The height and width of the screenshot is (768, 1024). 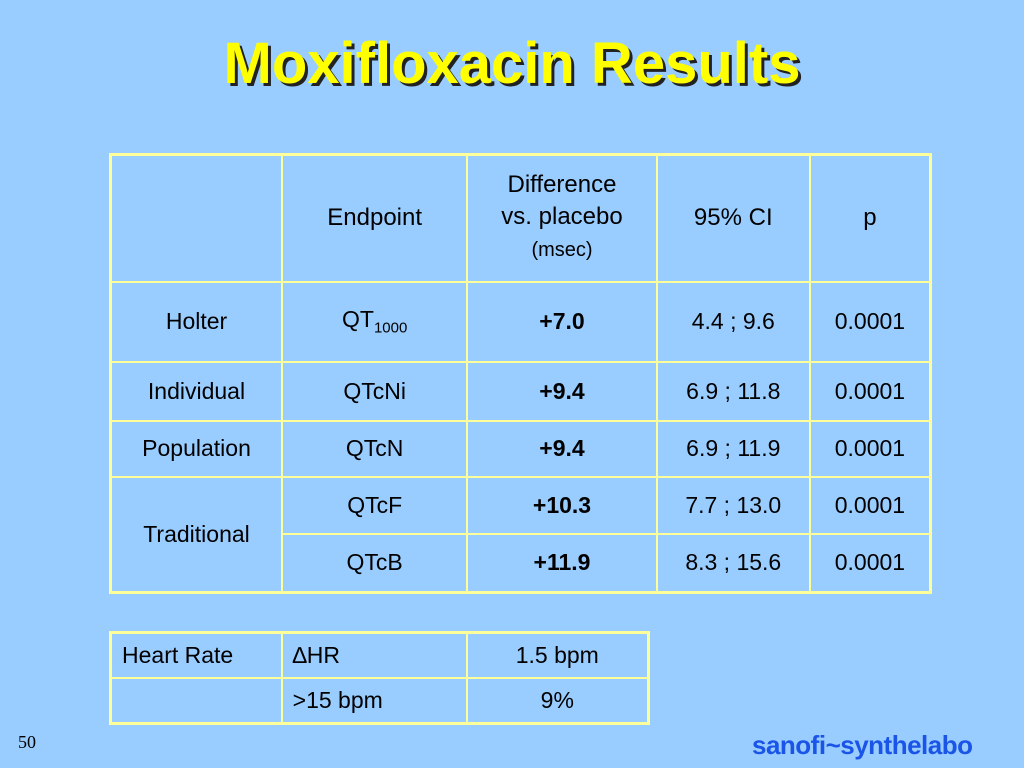 What do you see at coordinates (870, 218) in the screenshot?
I see `header-p: p` at bounding box center [870, 218].